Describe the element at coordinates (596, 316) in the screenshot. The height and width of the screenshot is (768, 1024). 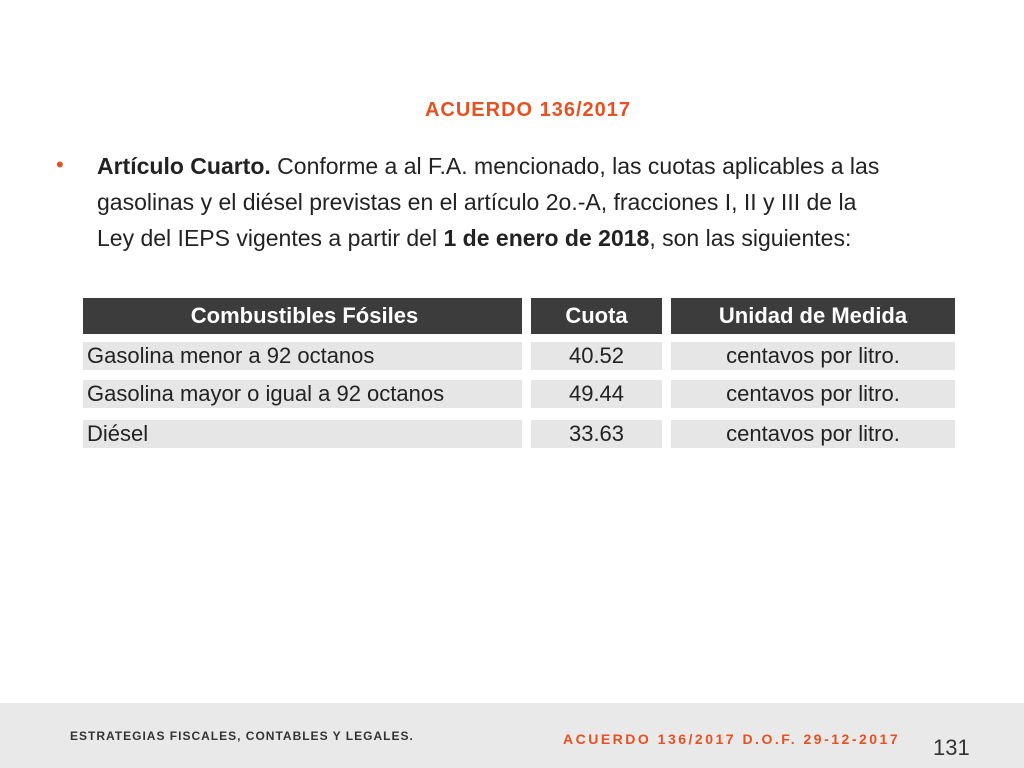
I see `header-cuota: Cuota` at that location.